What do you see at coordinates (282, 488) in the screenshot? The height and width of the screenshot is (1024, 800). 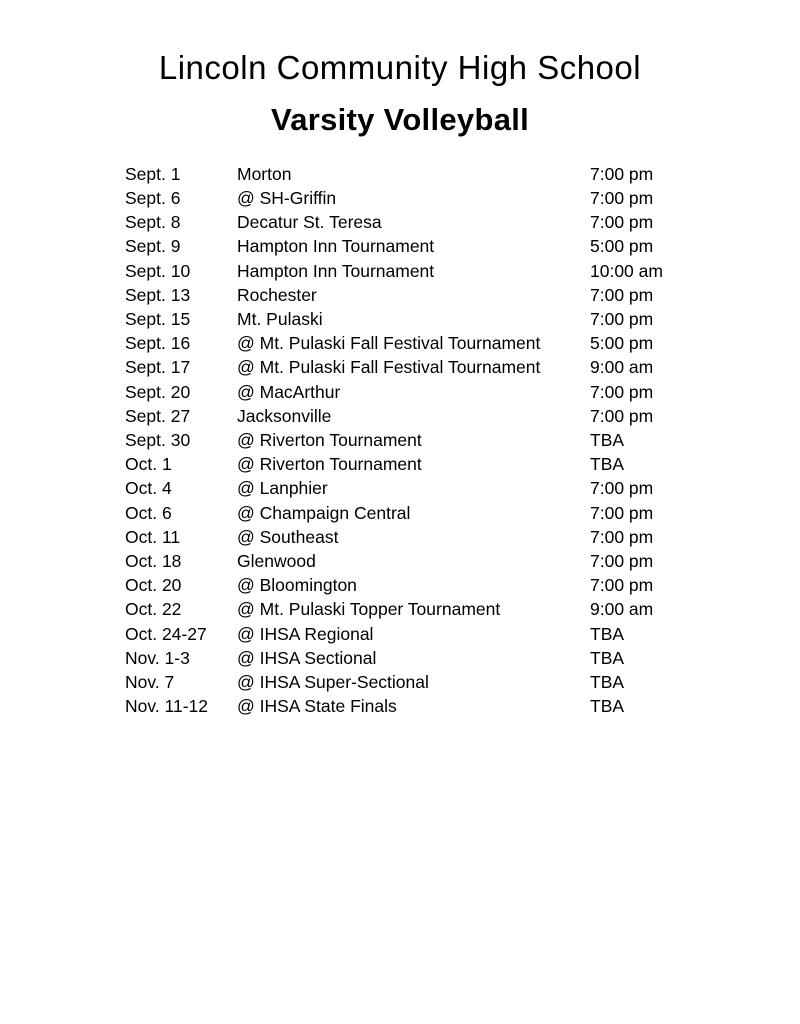 I see `game-opponent: @ Lanphier` at bounding box center [282, 488].